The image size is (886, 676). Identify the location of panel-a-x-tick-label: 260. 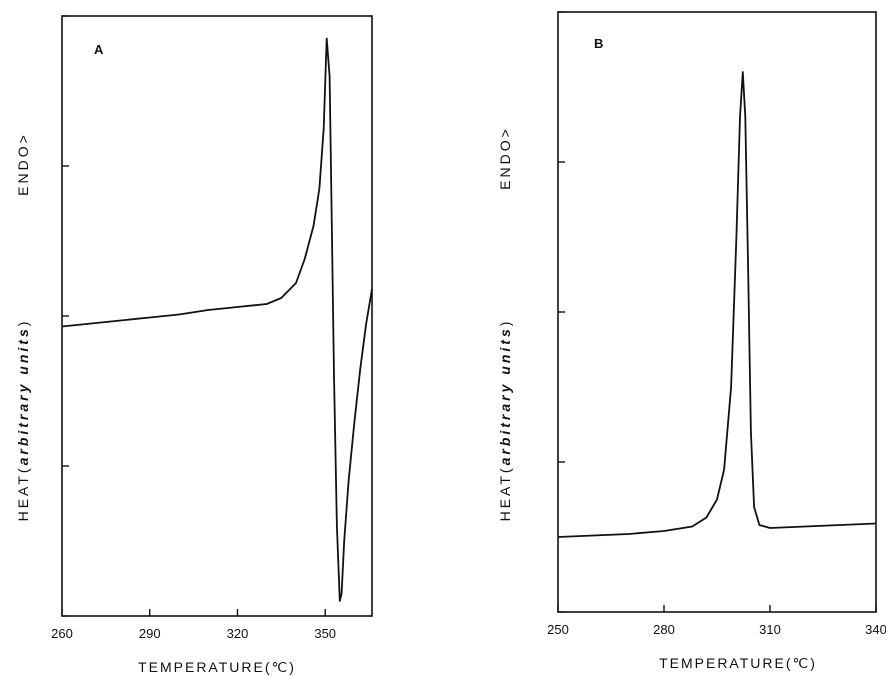
(62, 633).